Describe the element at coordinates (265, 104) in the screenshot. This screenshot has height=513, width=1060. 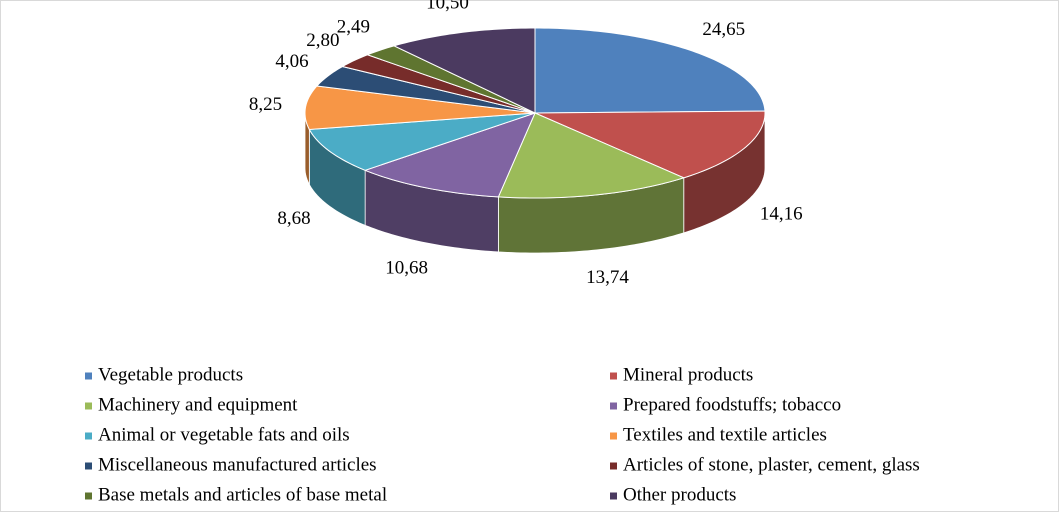
I see `data-label: 8,25` at that location.